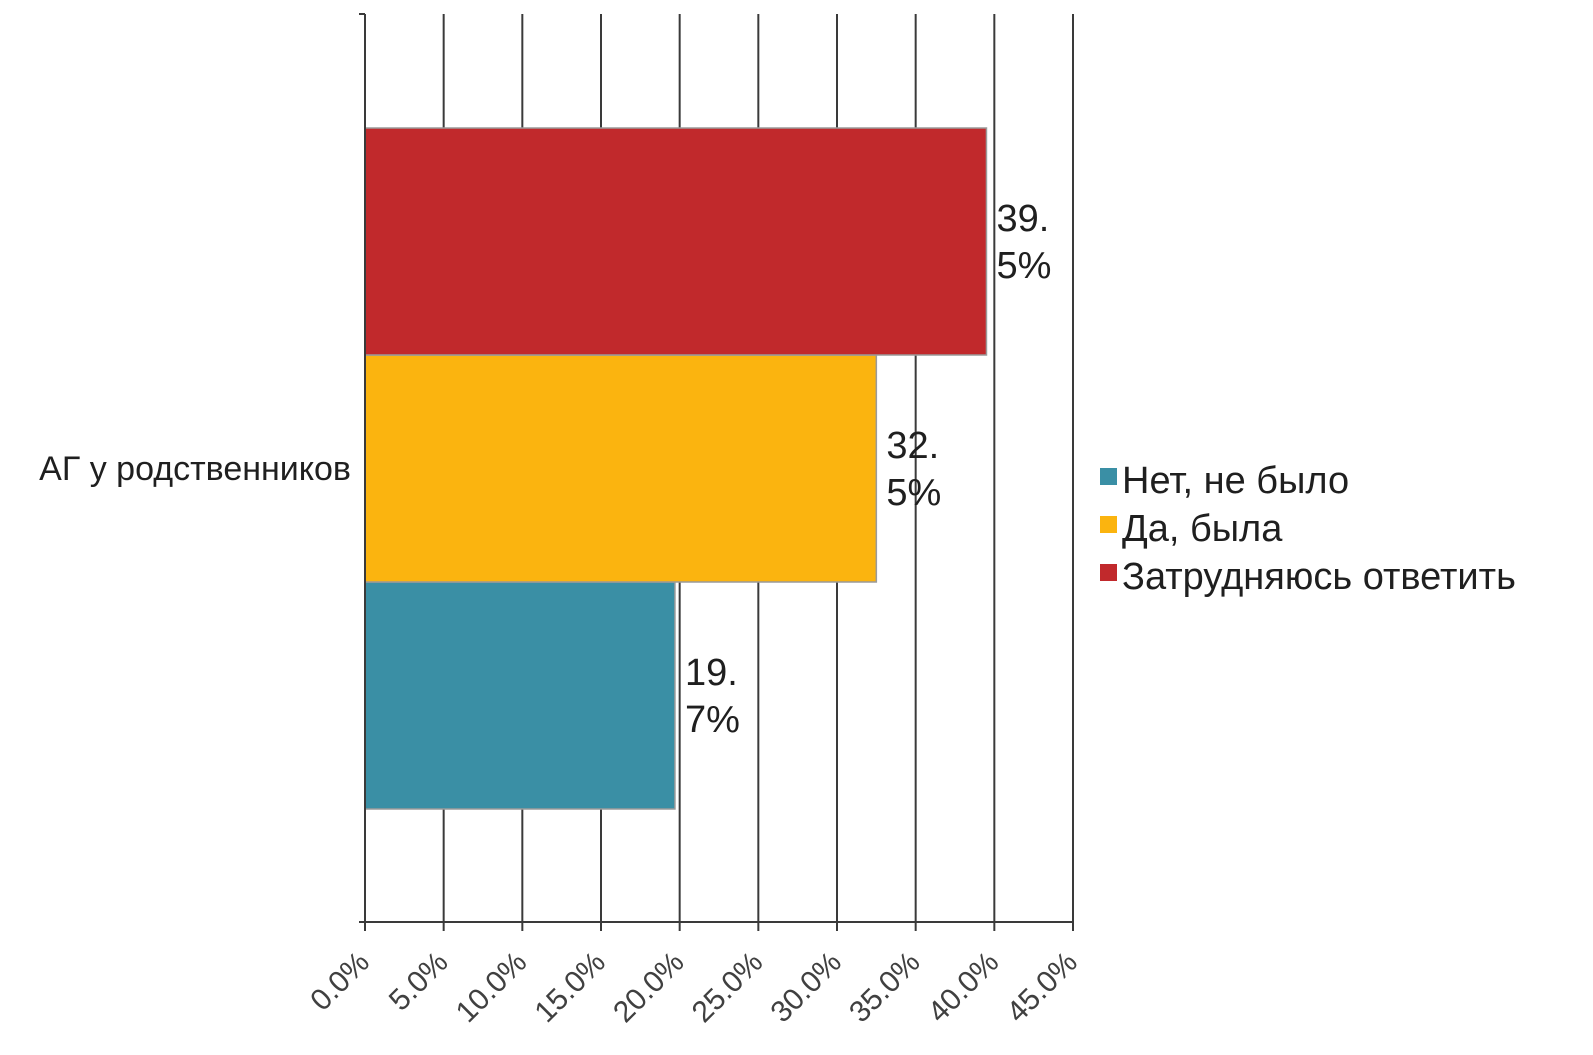 This screenshot has height=1055, width=1593. I want to click on data-label: 39., so click(1022, 219).